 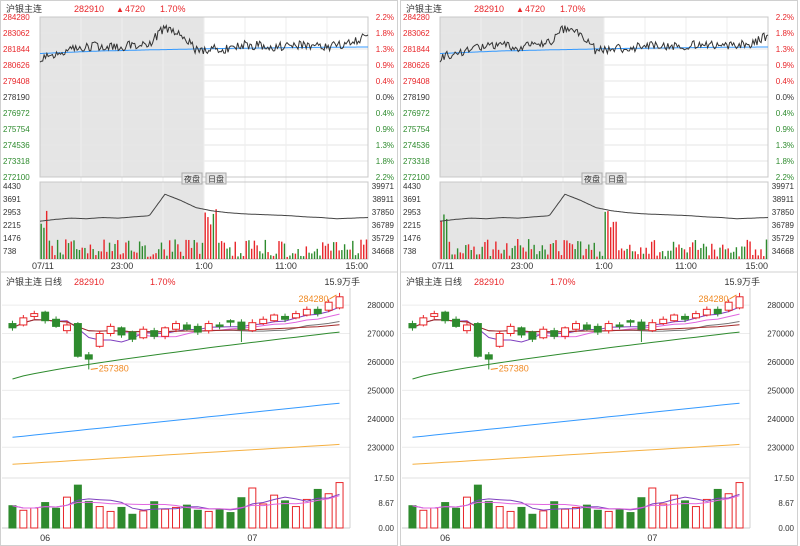 I want to click on kline-y-tick: 250000, so click(x=380, y=390).